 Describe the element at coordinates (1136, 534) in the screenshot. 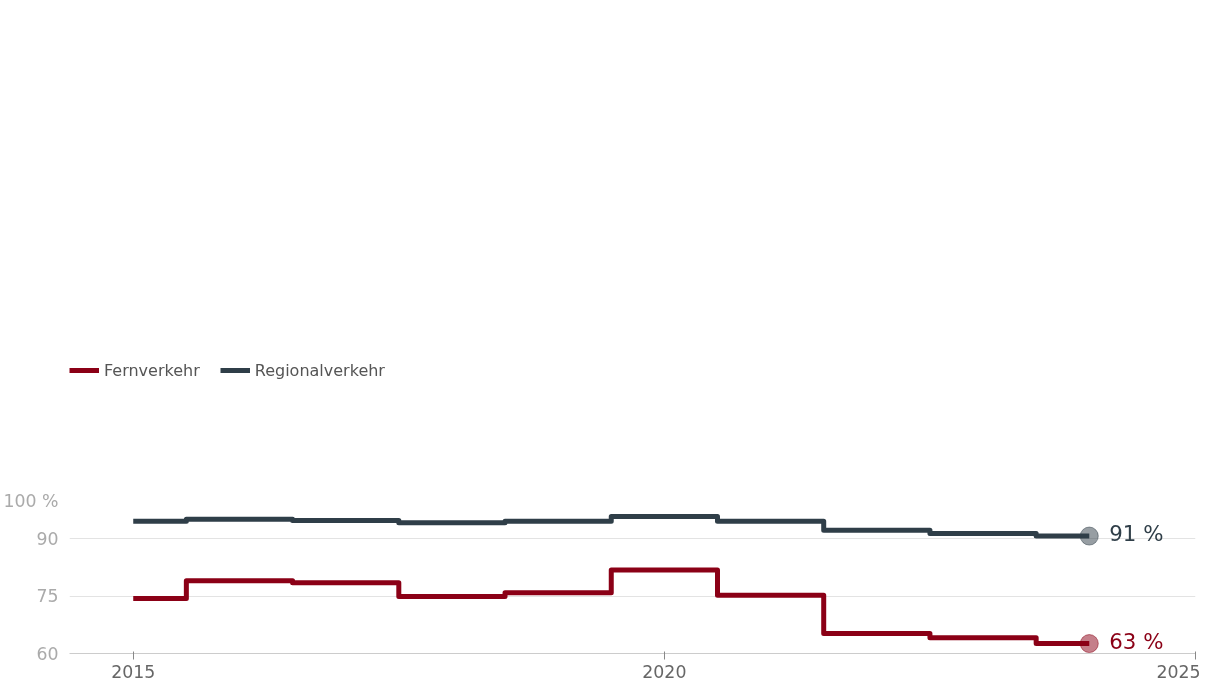

I see `annotation: 91 %` at that location.